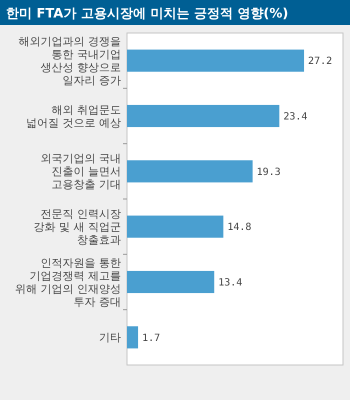 The width and height of the screenshot is (350, 400). I want to click on data-label: 14.8, so click(239, 228).